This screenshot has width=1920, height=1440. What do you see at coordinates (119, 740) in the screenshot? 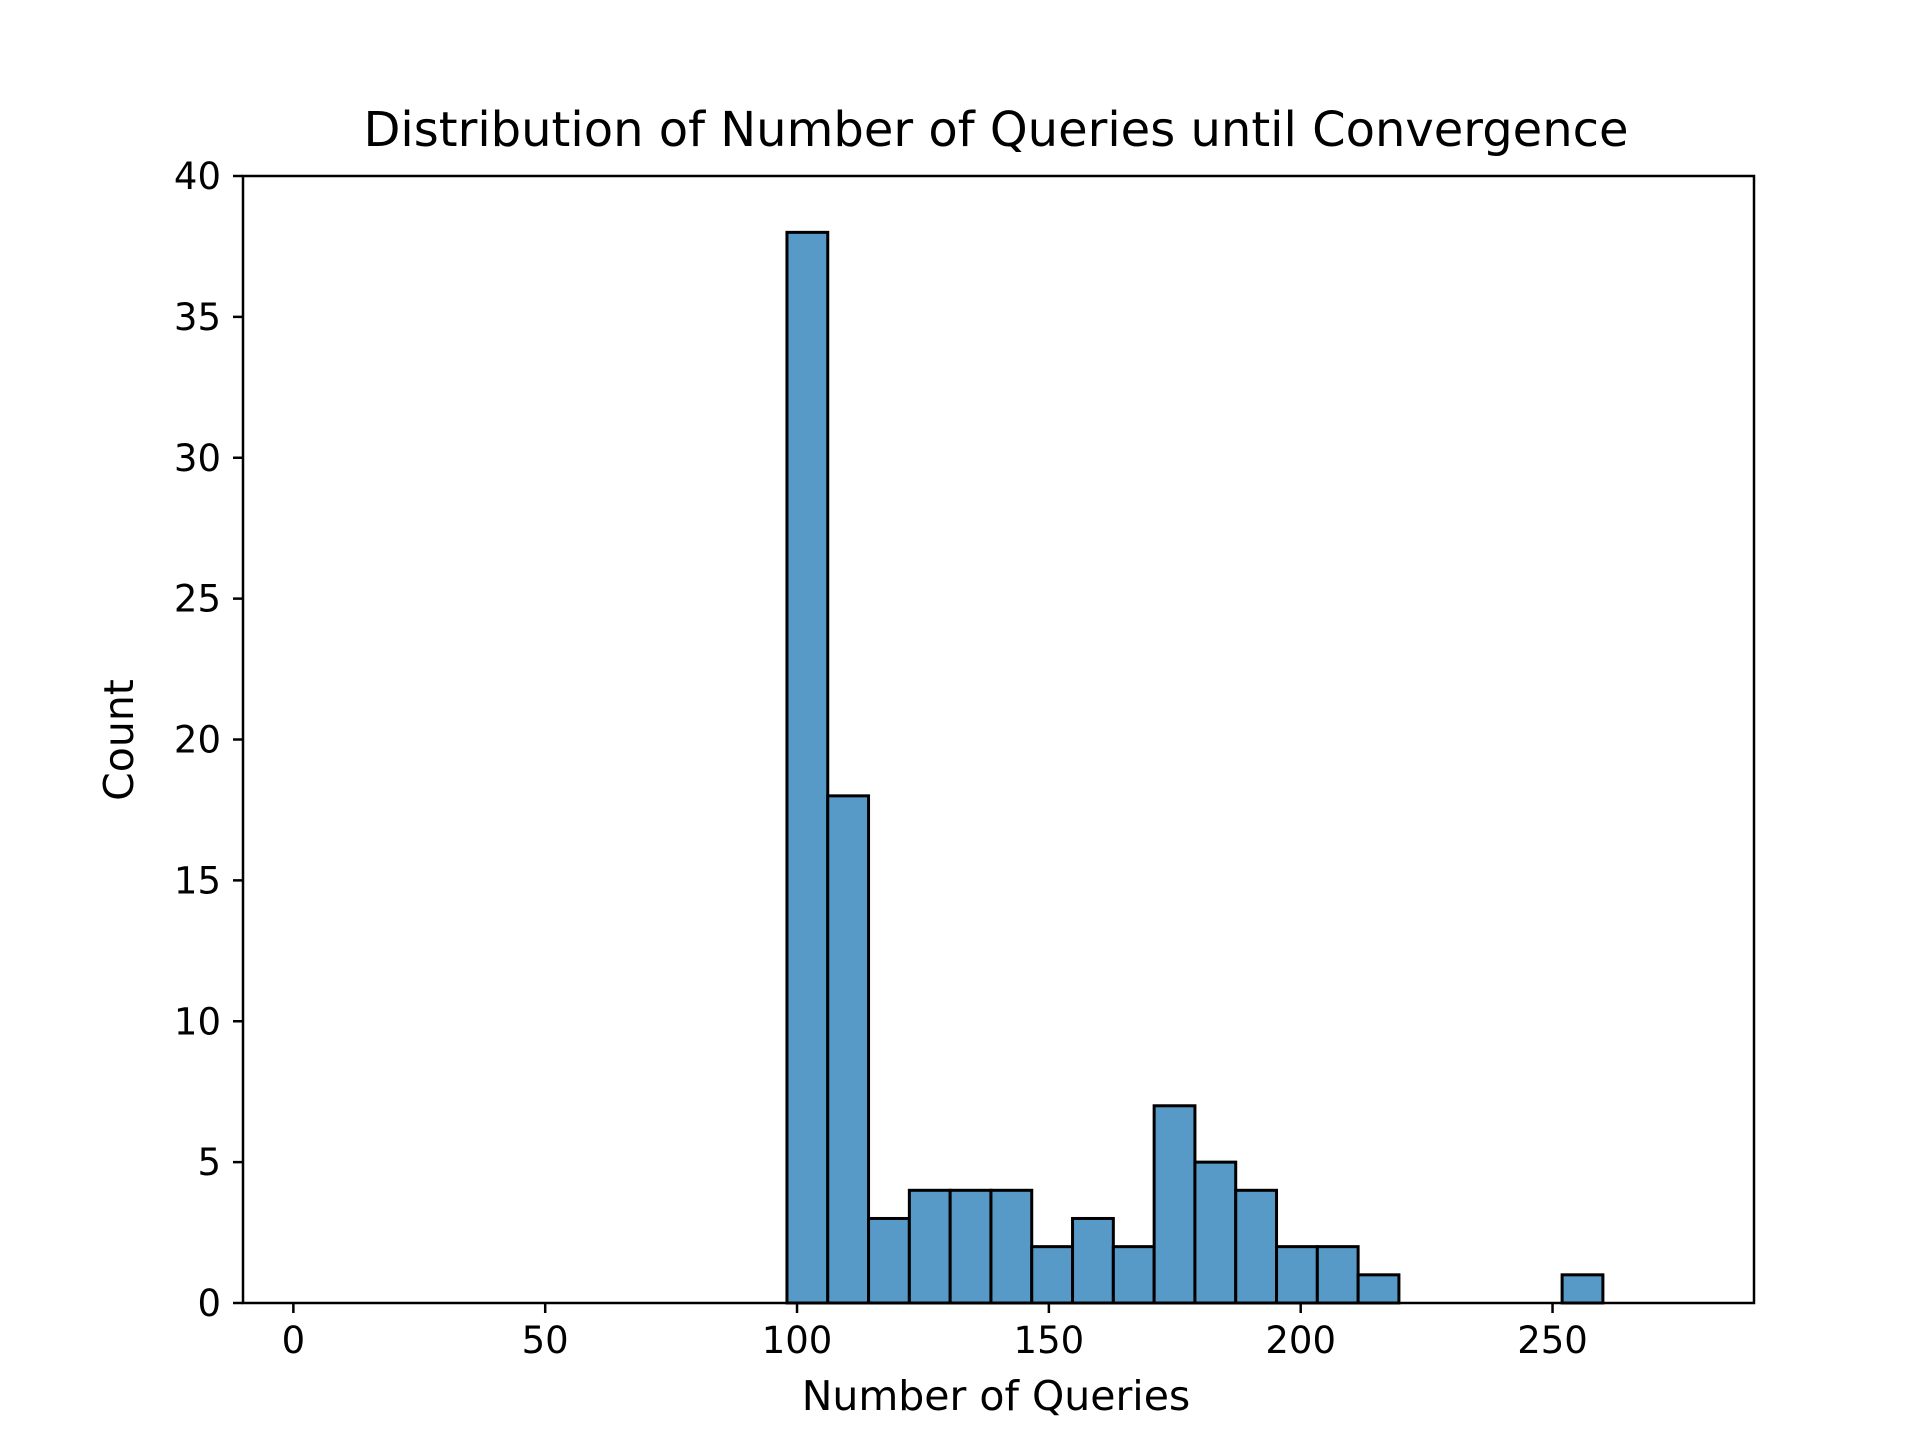
I see `y-axis-title: Count` at bounding box center [119, 740].